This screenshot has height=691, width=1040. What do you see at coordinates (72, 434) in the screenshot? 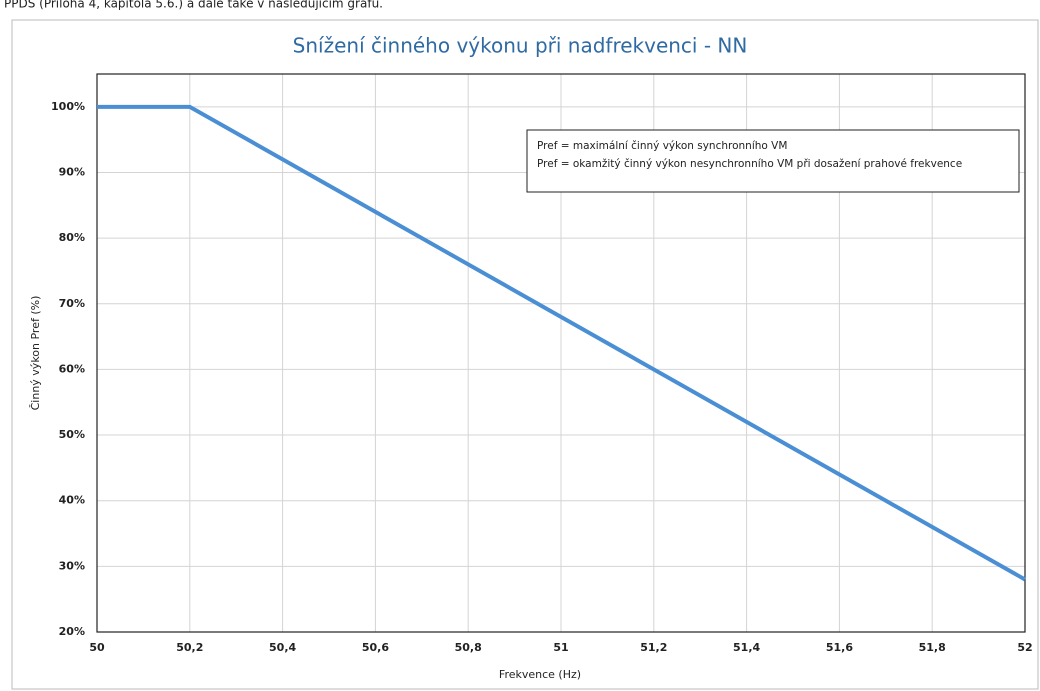
I see `y-tick-label: 50%` at bounding box center [72, 434].